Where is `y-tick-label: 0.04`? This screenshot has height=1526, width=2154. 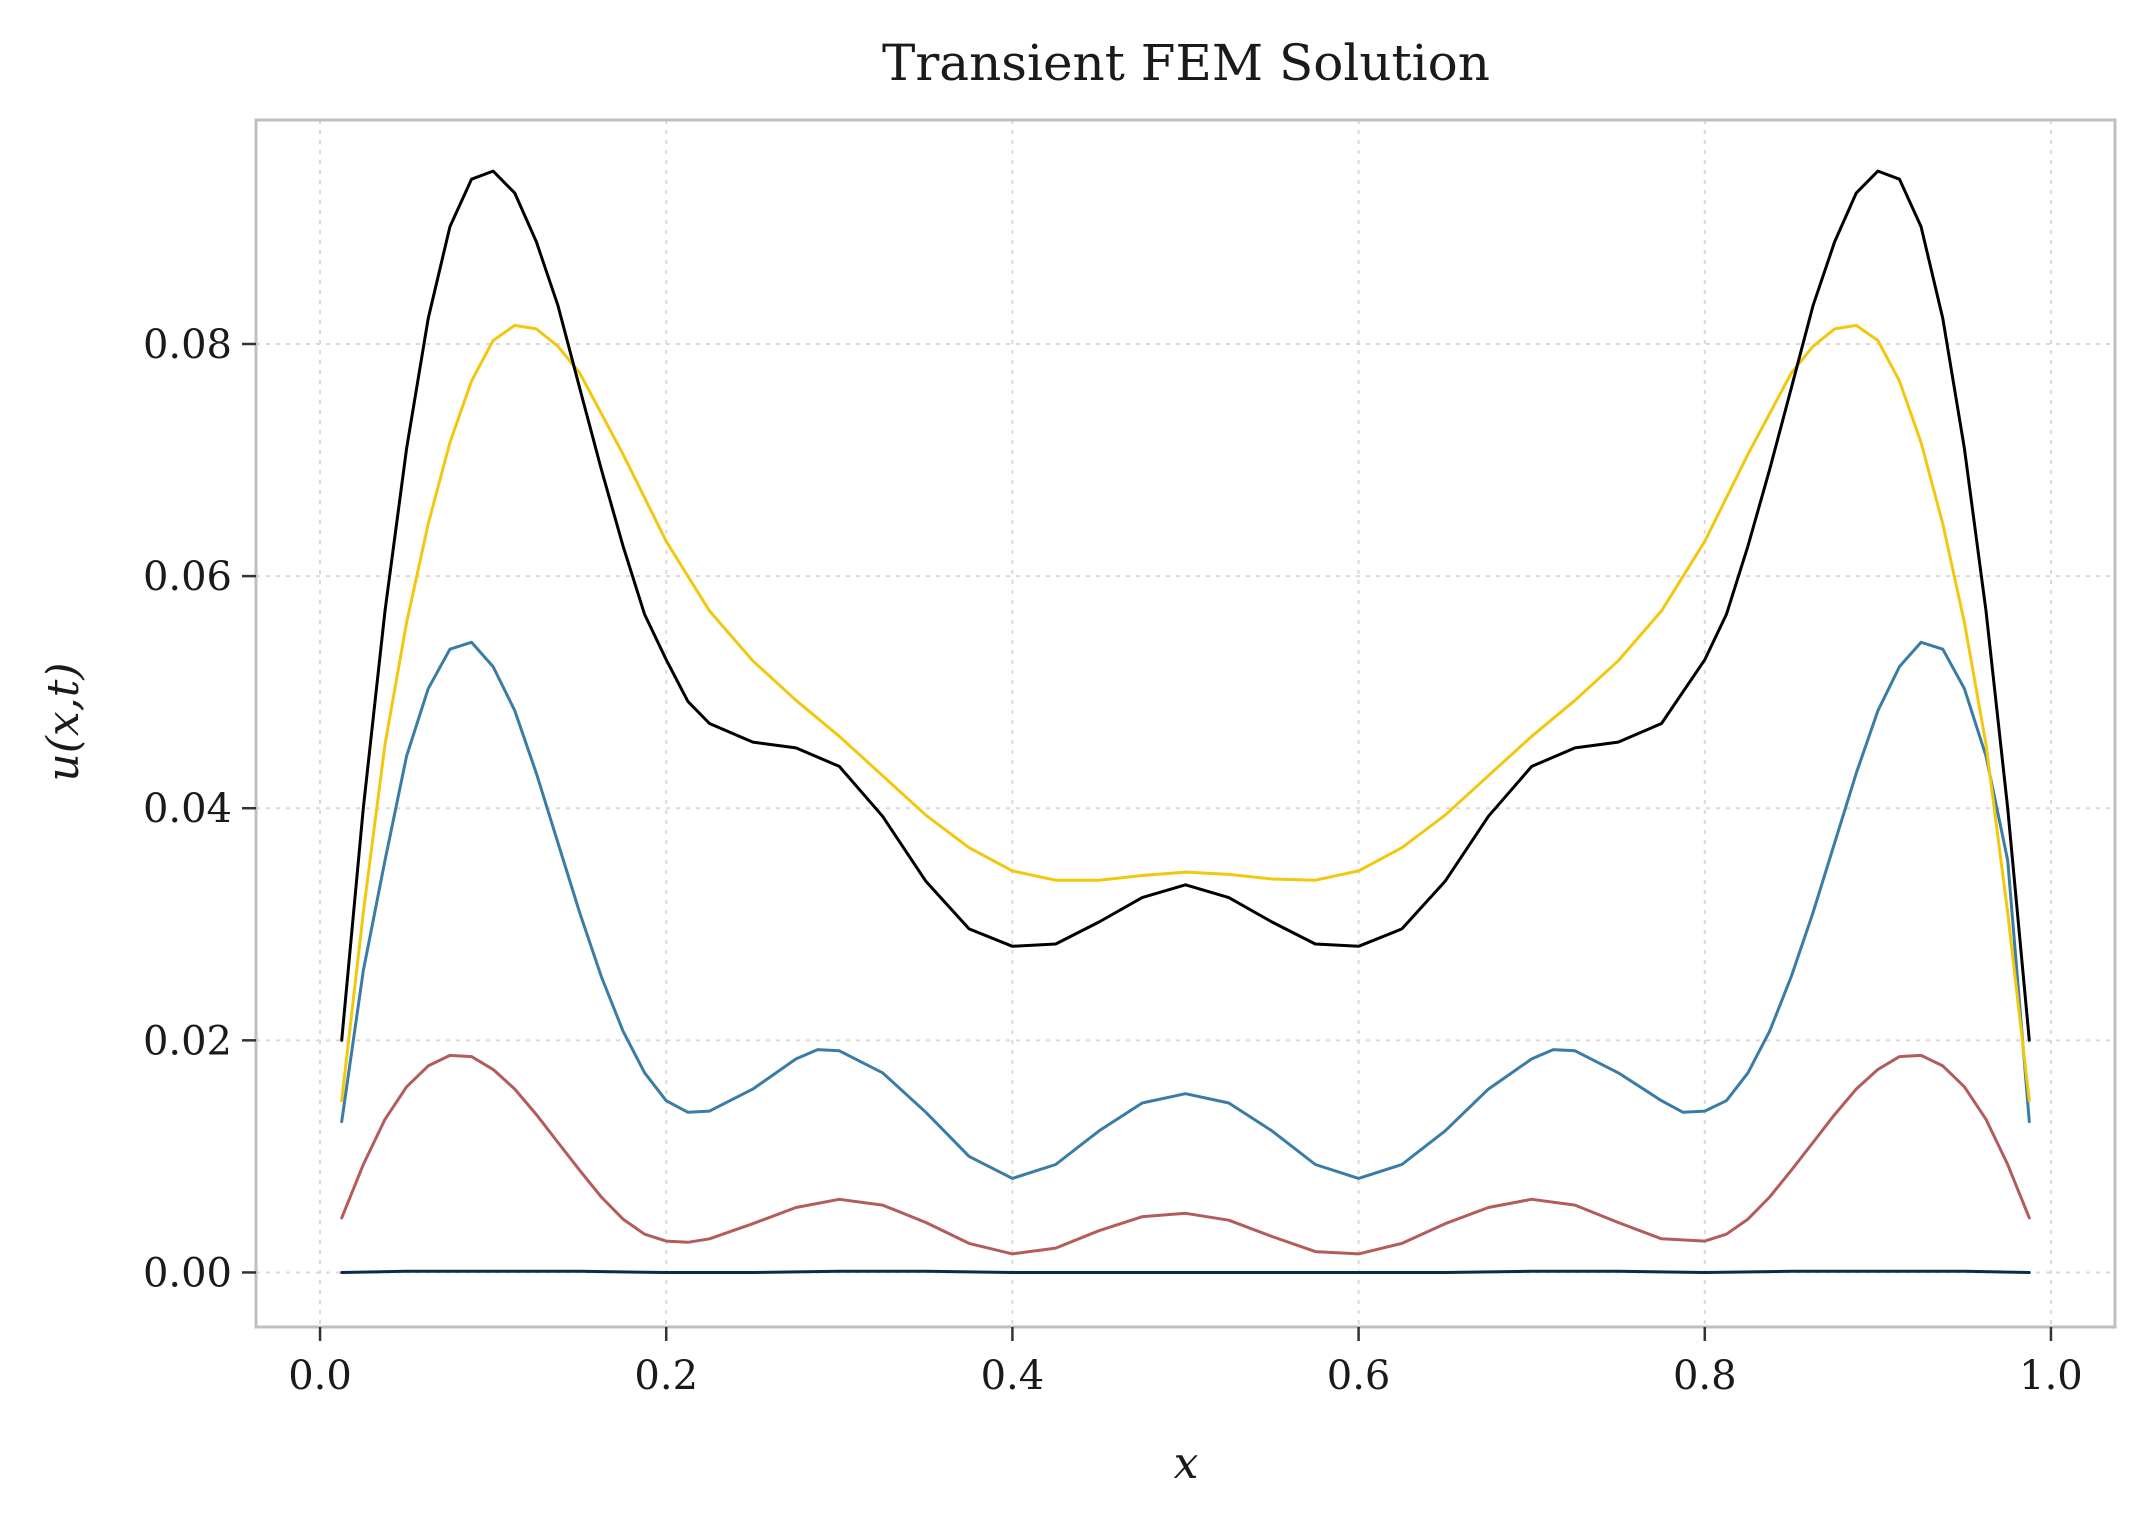 y-tick-label: 0.04 is located at coordinates (187, 809).